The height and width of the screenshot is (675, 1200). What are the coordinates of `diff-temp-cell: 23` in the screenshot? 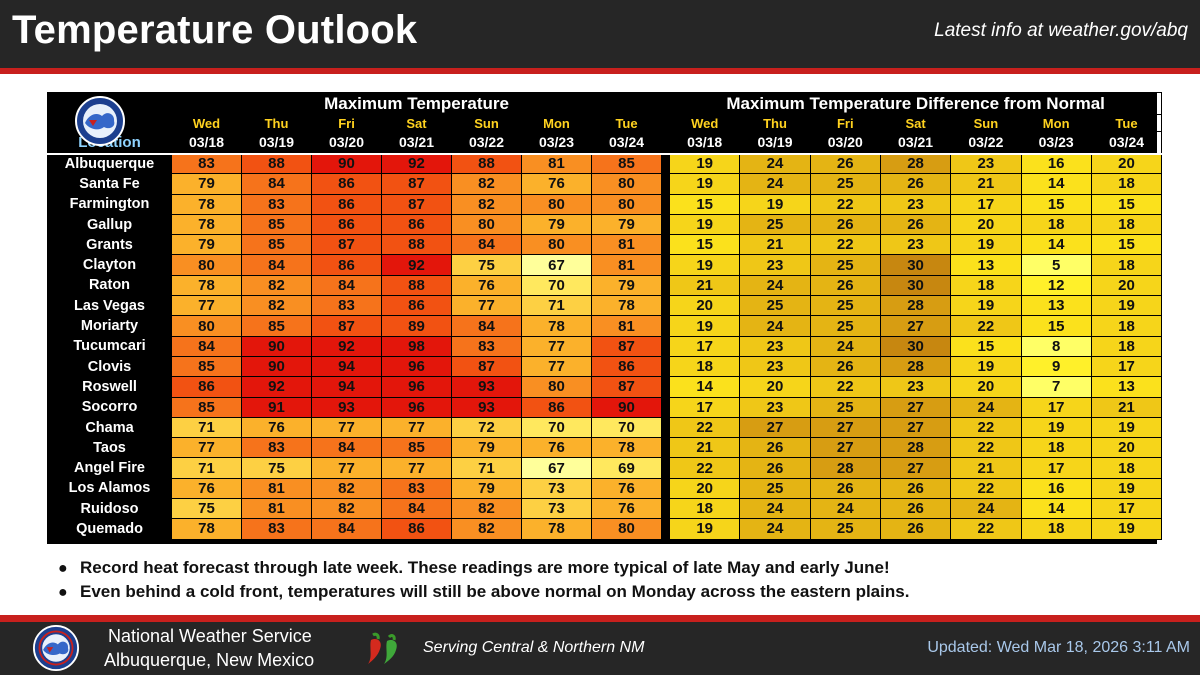 It's located at (915, 204).